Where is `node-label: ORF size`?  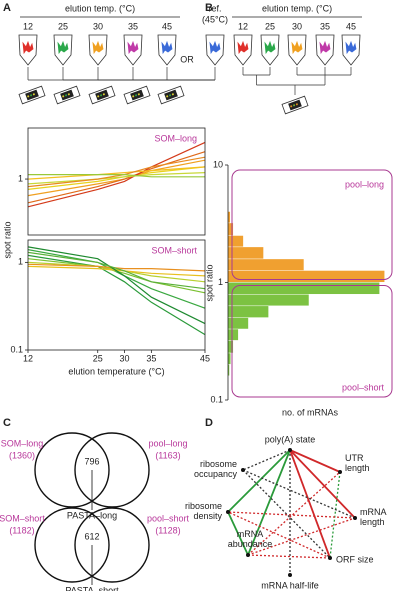 node-label: ORF size is located at coordinates (355, 559).